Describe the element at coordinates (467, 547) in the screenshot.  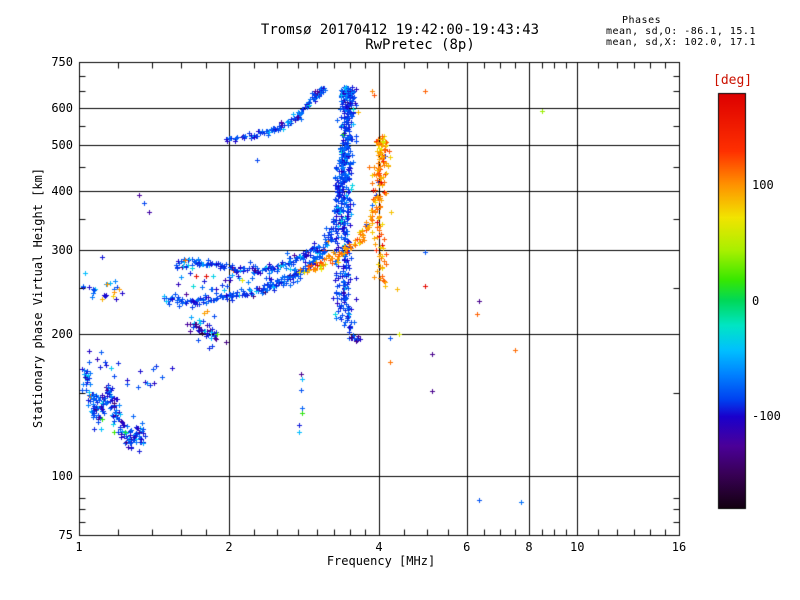
I see `x-tick-label: 6` at that location.